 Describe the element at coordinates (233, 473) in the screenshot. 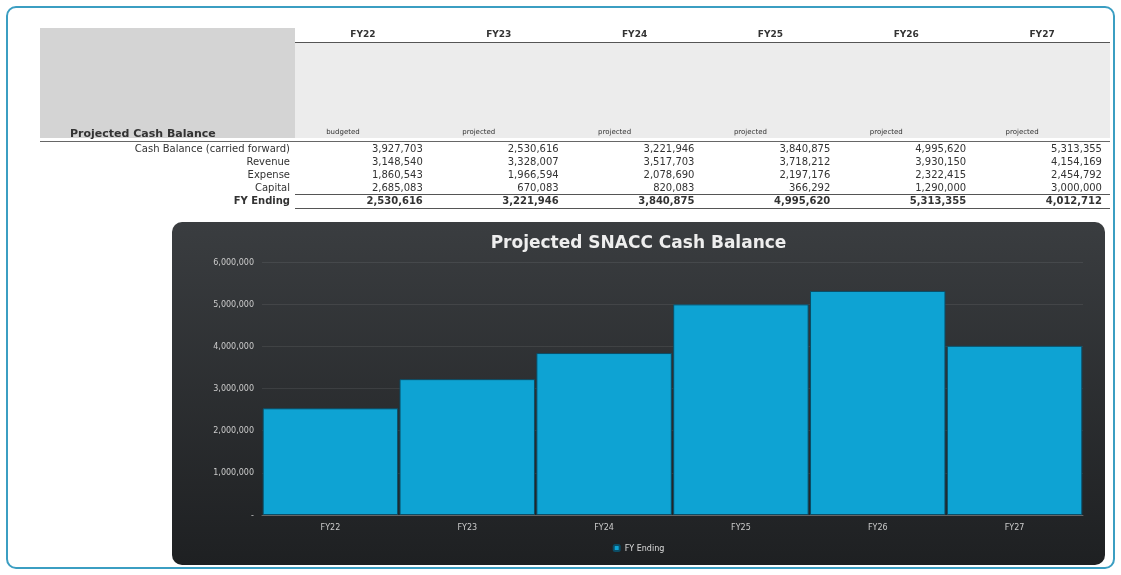

I see `y-tick-label: 1,000,000` at that location.